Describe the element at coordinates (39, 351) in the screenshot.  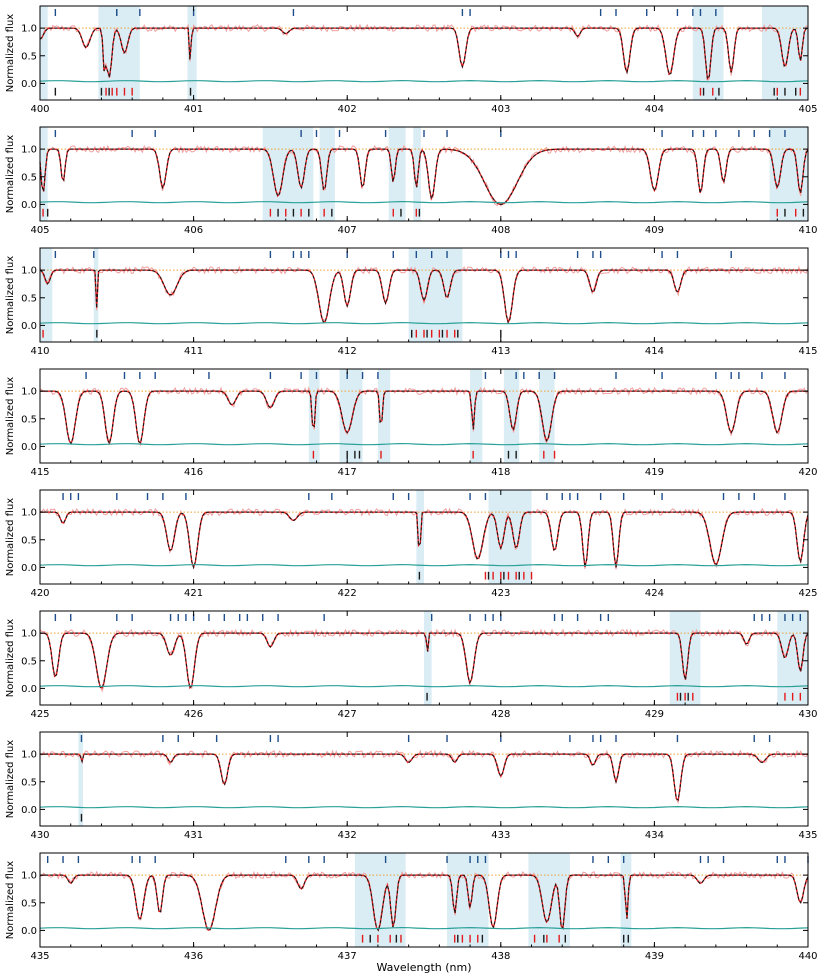
I see `x-tick-label: 410` at that location.